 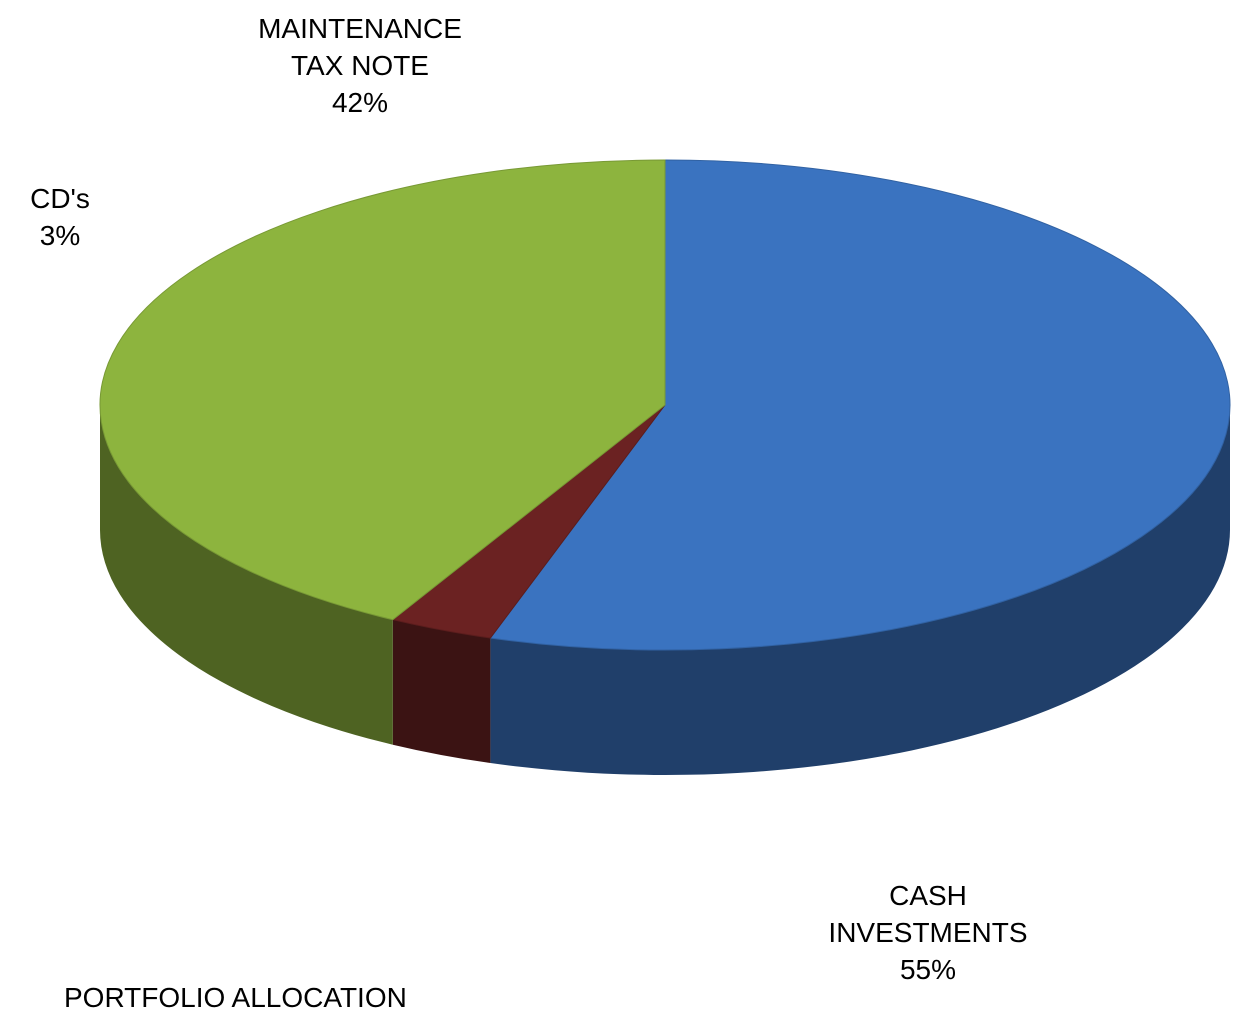 What do you see at coordinates (60, 198) in the screenshot?
I see `category-label: CD's` at bounding box center [60, 198].